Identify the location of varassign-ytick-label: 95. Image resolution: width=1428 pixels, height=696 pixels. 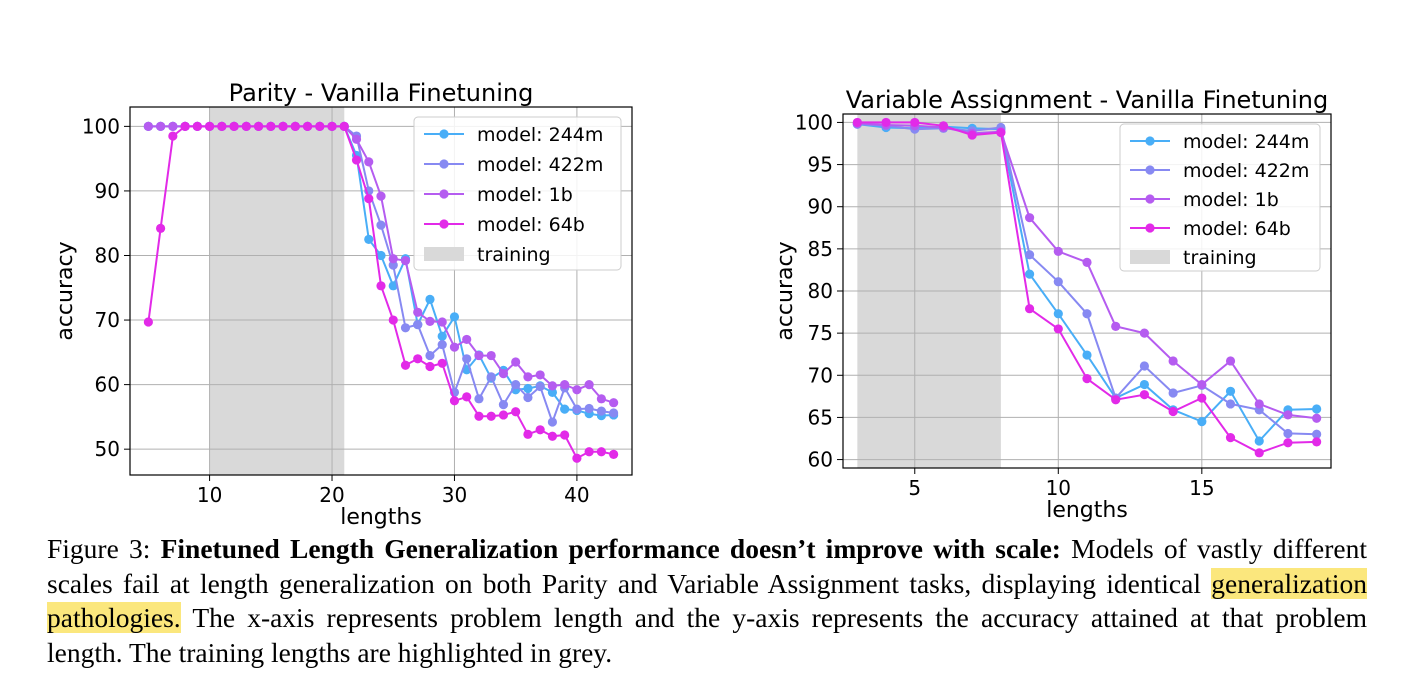
(820, 165).